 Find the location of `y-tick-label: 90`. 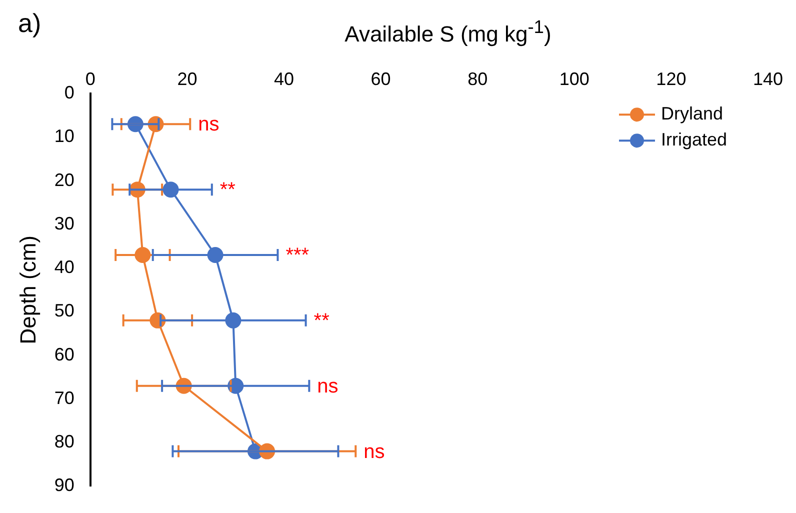

y-tick-label: 90 is located at coordinates (64, 485).